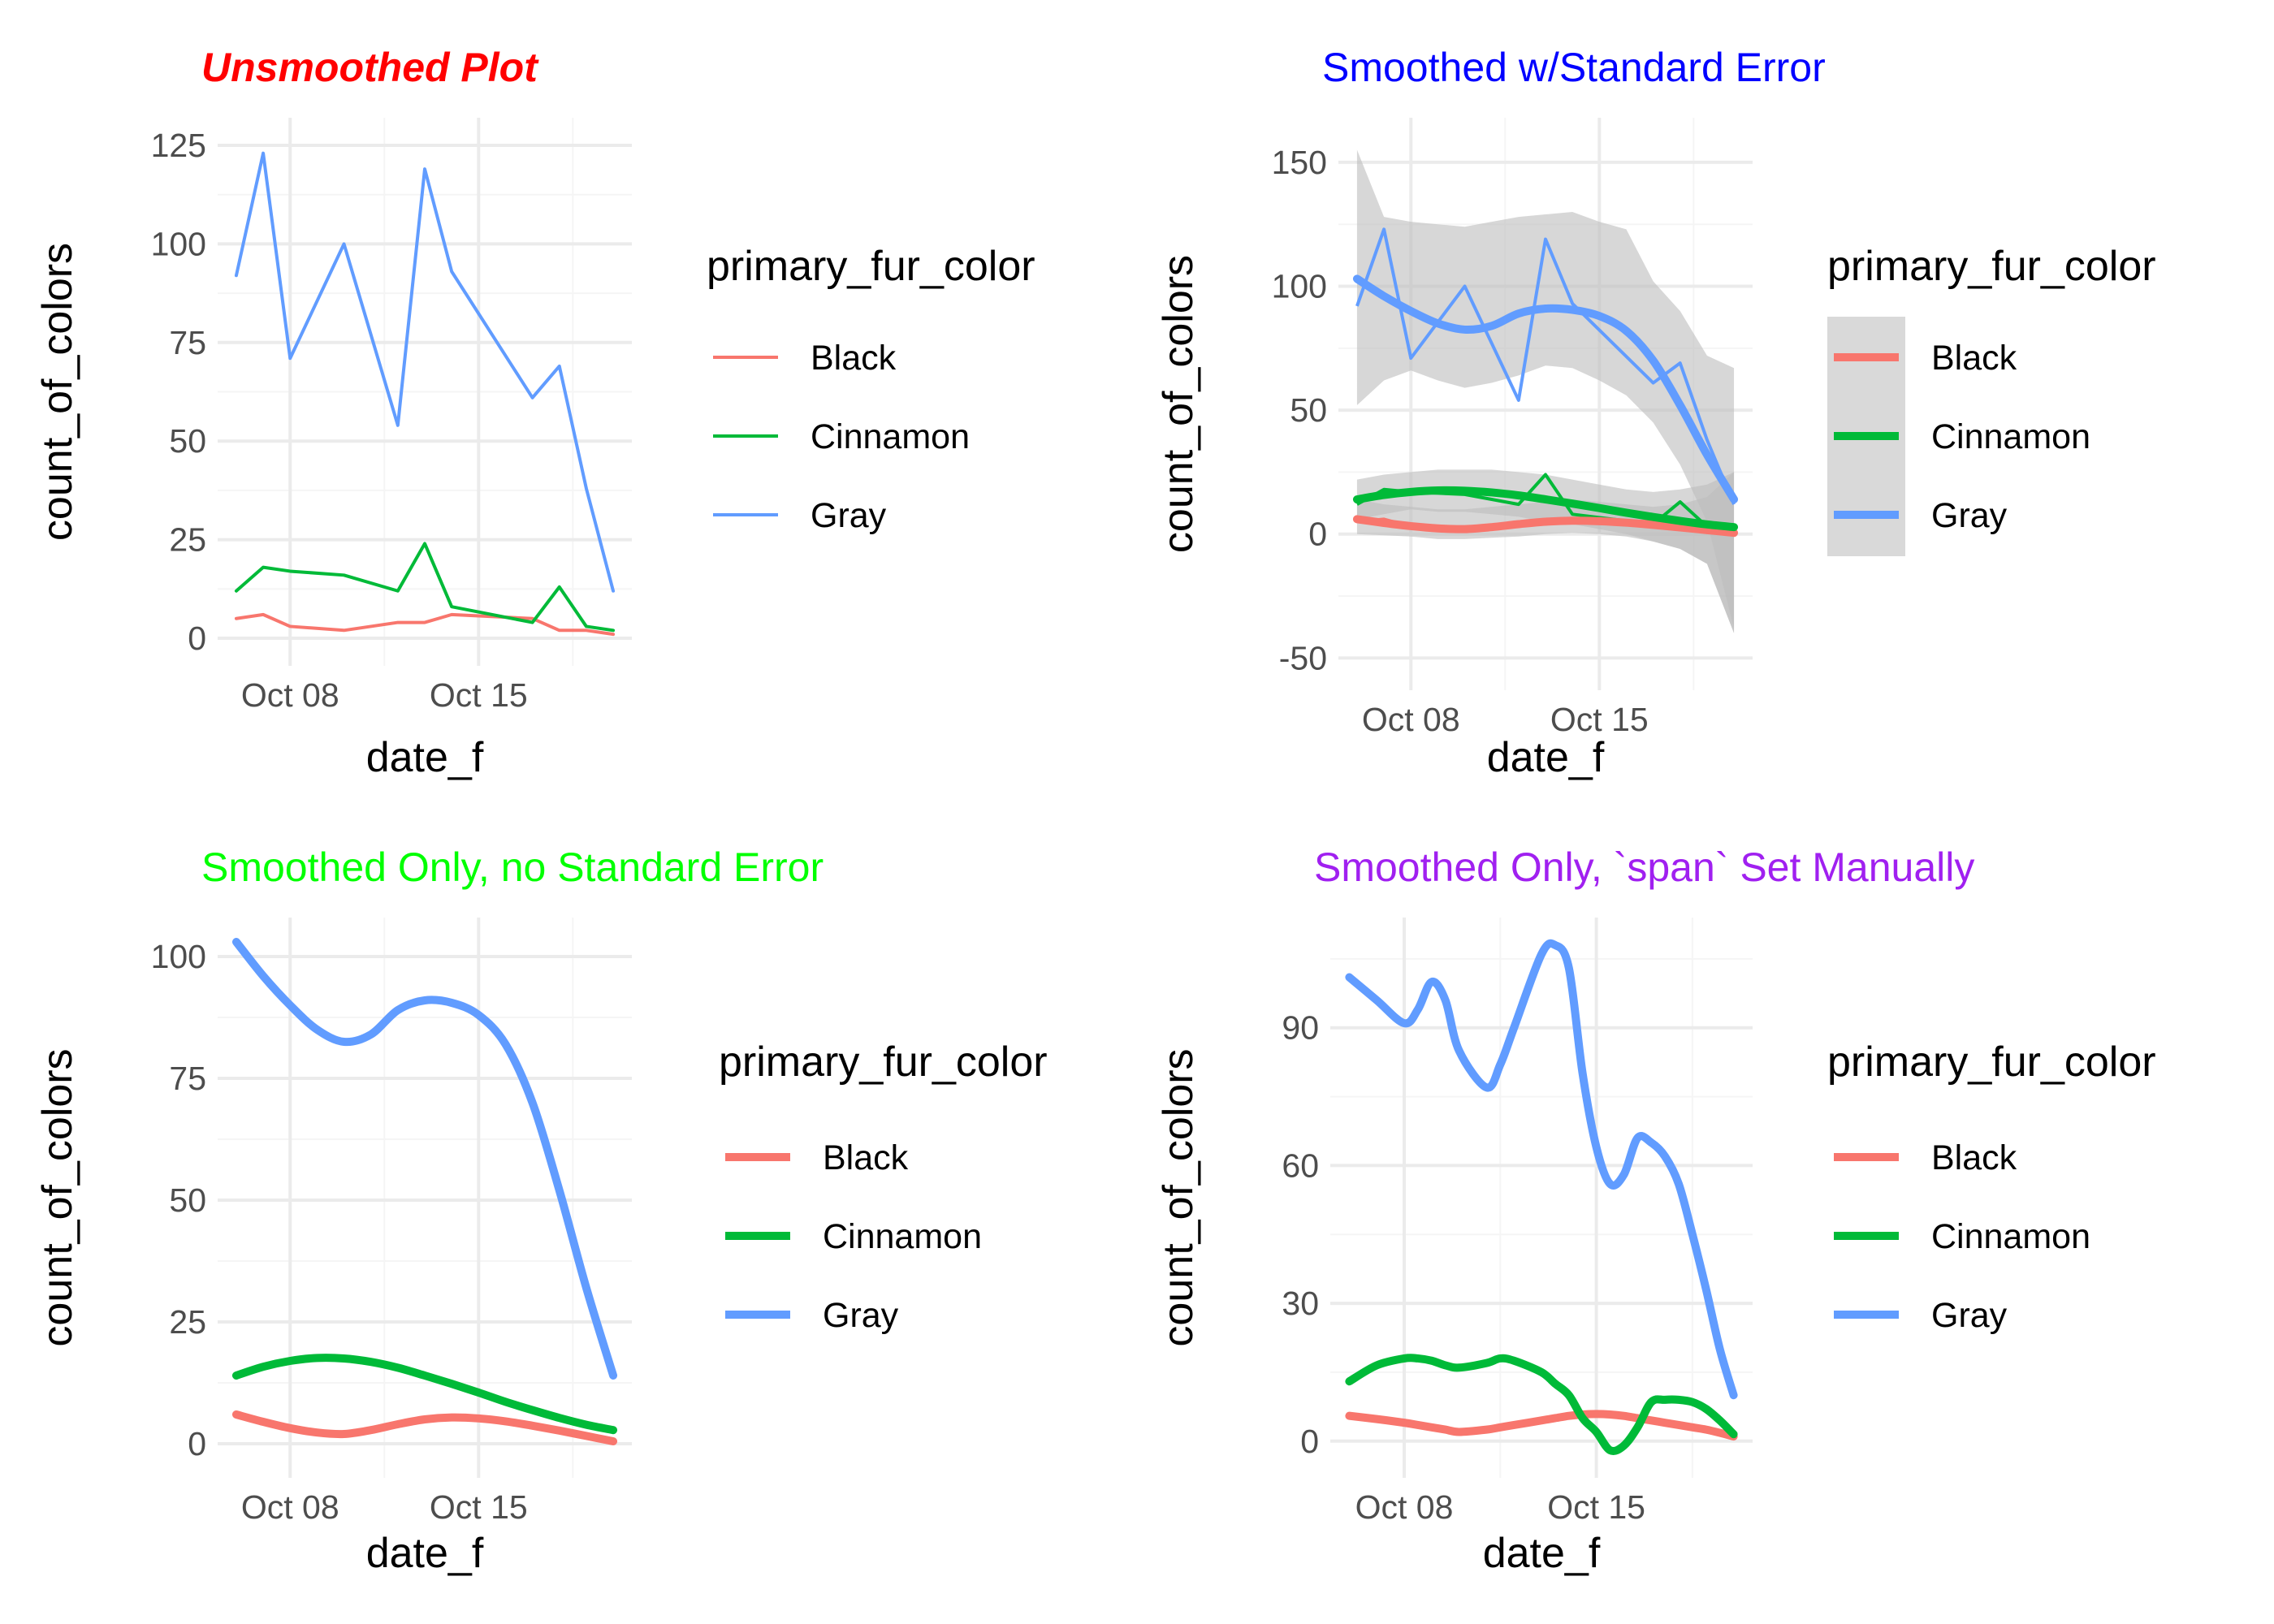 Image resolution: width=2274 pixels, height=1624 pixels. I want to click on y-tick-label: 60, so click(1301, 1166).